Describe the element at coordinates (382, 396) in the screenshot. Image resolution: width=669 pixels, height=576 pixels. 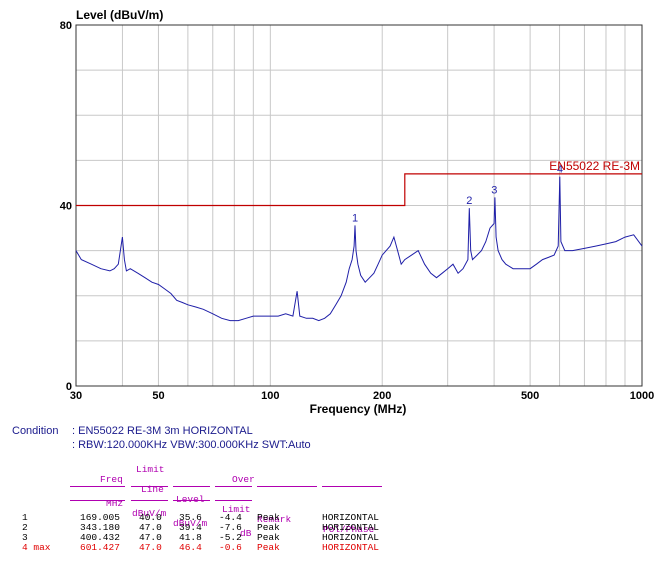
I see `x-tick-label: 200` at that location.